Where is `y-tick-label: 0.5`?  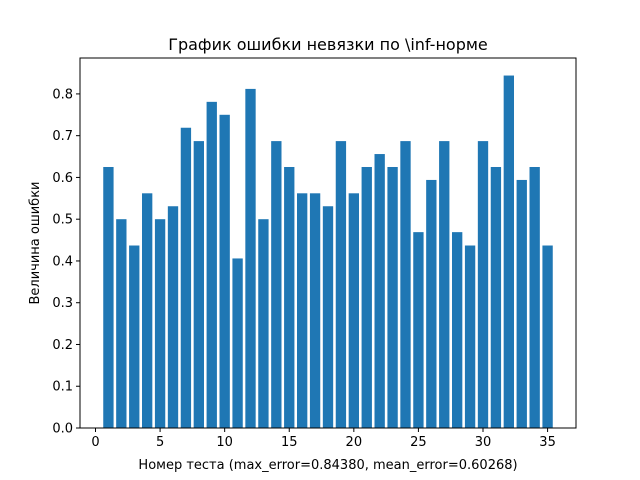 y-tick-label: 0.5 is located at coordinates (62, 220).